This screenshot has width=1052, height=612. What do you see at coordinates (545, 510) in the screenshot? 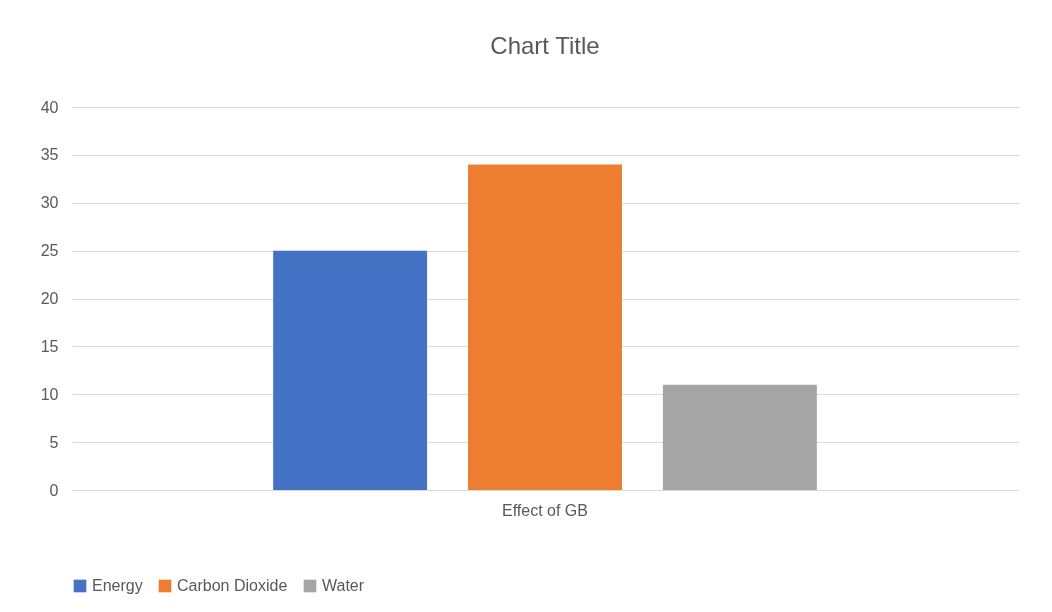
I see `x-tick-label: Effect of GB` at bounding box center [545, 510].